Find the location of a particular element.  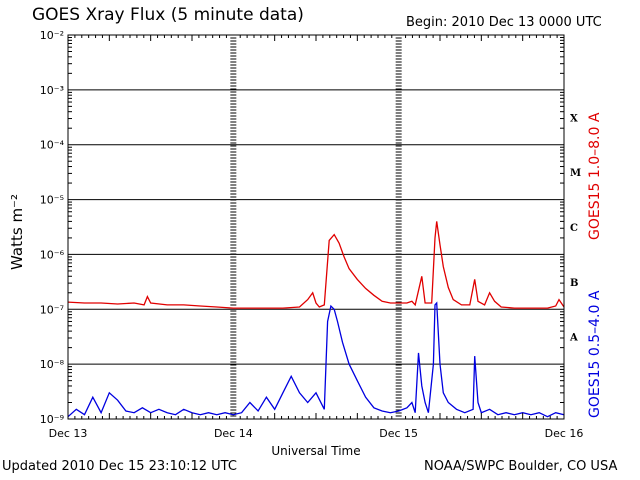

flare-class-label: M is located at coordinates (575, 173).